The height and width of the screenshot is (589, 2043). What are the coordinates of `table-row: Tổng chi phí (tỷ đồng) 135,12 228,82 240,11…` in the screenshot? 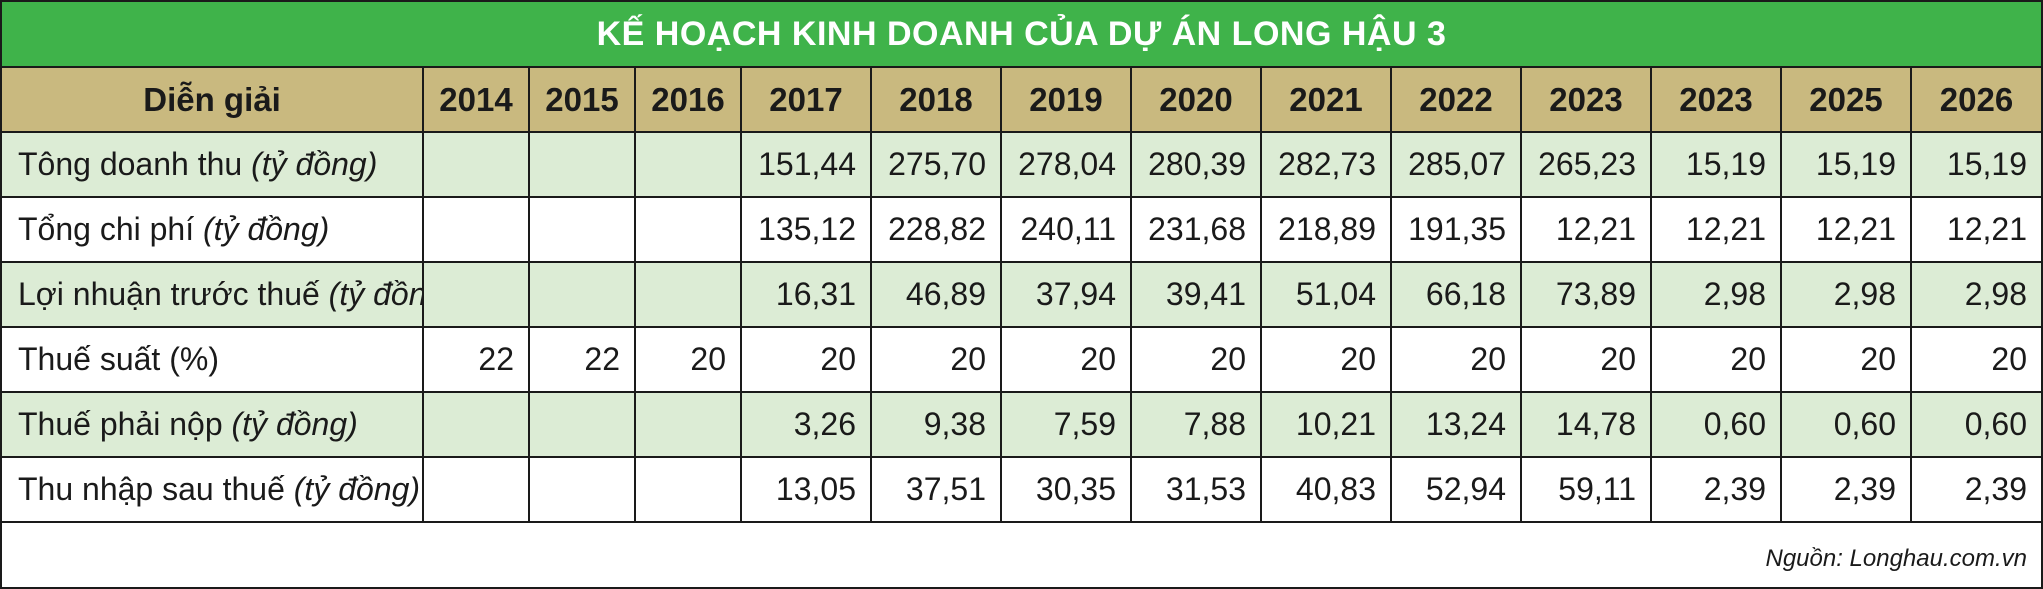 It's located at (1021, 229).